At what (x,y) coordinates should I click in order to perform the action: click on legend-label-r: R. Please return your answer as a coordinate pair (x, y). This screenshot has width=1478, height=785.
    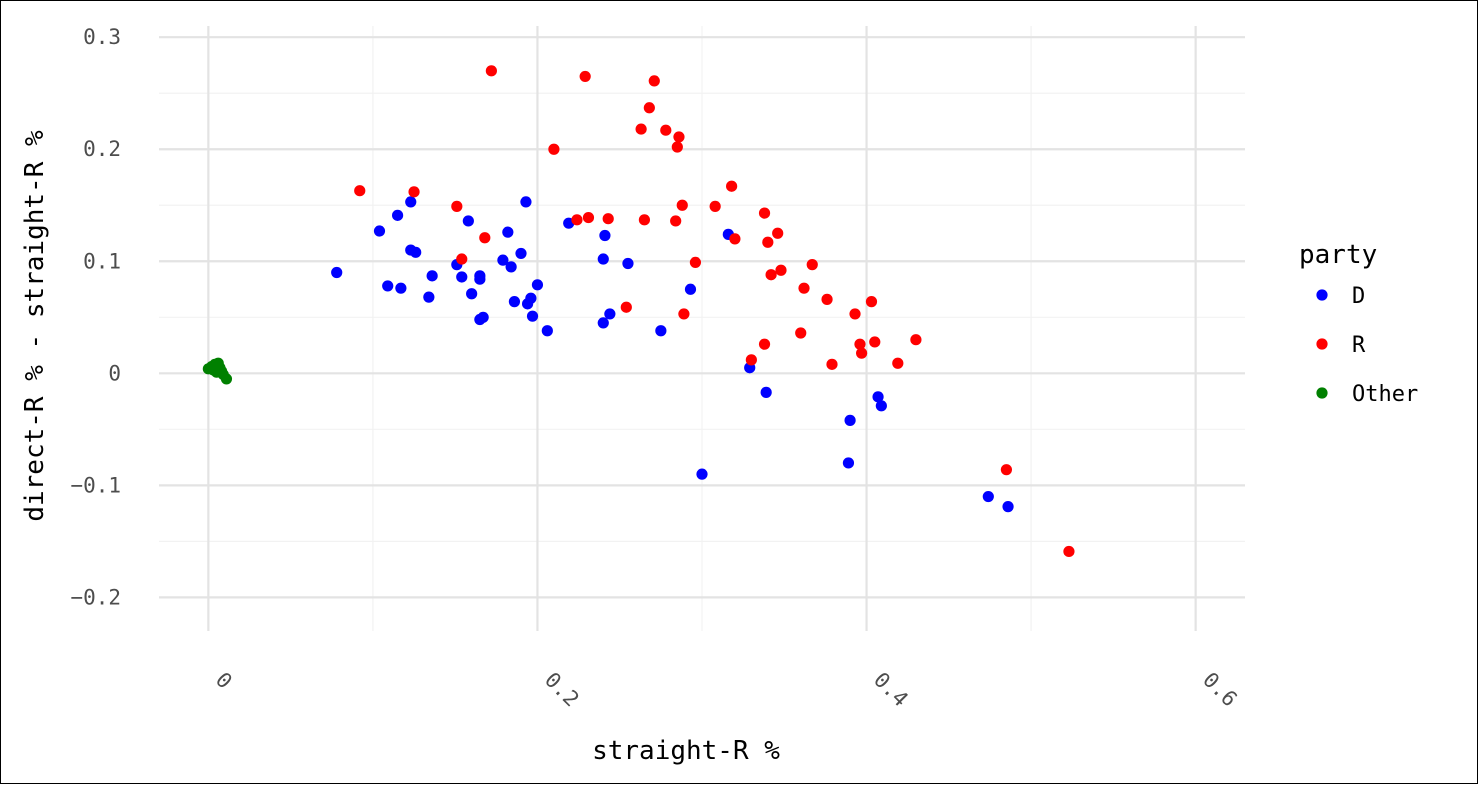
    Looking at the image, I should click on (1359, 345).